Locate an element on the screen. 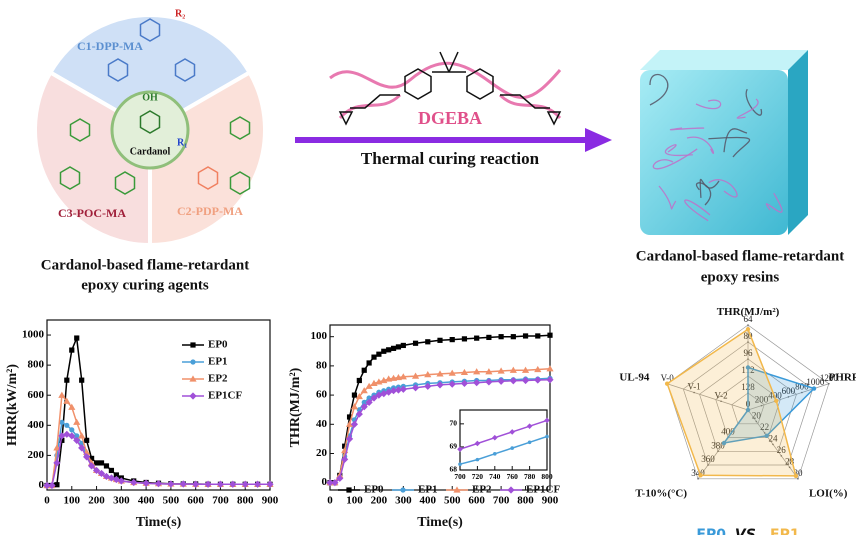 The height and width of the screenshot is (535, 856). x-tick-label: 720 is located at coordinates (478, 476).